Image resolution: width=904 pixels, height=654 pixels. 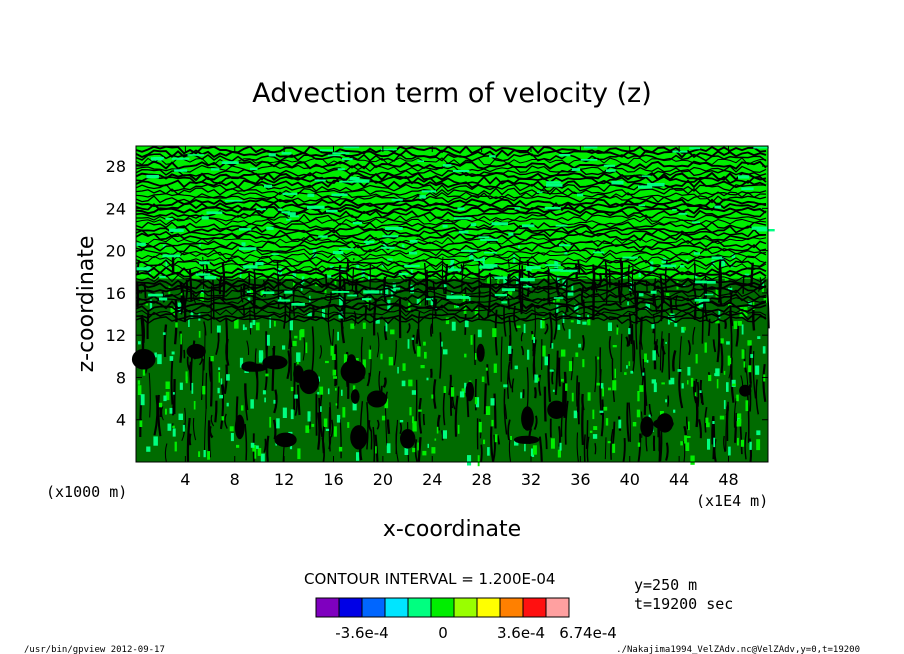 What do you see at coordinates (116, 335) in the screenshot?
I see `y-tick-label: 12` at bounding box center [116, 335].